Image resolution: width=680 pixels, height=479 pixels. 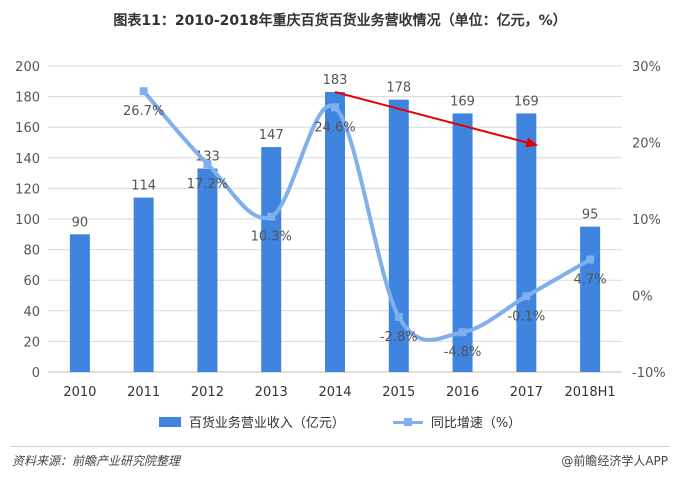 I want to click on y2-tick-label: 0%, so click(x=642, y=297).